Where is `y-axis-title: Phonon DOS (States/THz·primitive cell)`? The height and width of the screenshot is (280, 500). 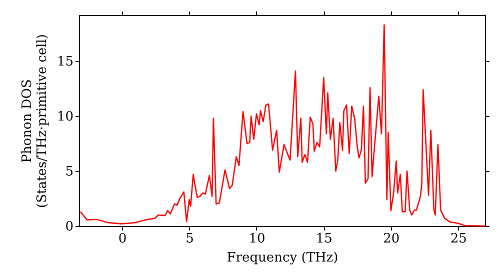 y-axis-title: Phonon DOS (States/THz·primitive cell) is located at coordinates (35, 121).